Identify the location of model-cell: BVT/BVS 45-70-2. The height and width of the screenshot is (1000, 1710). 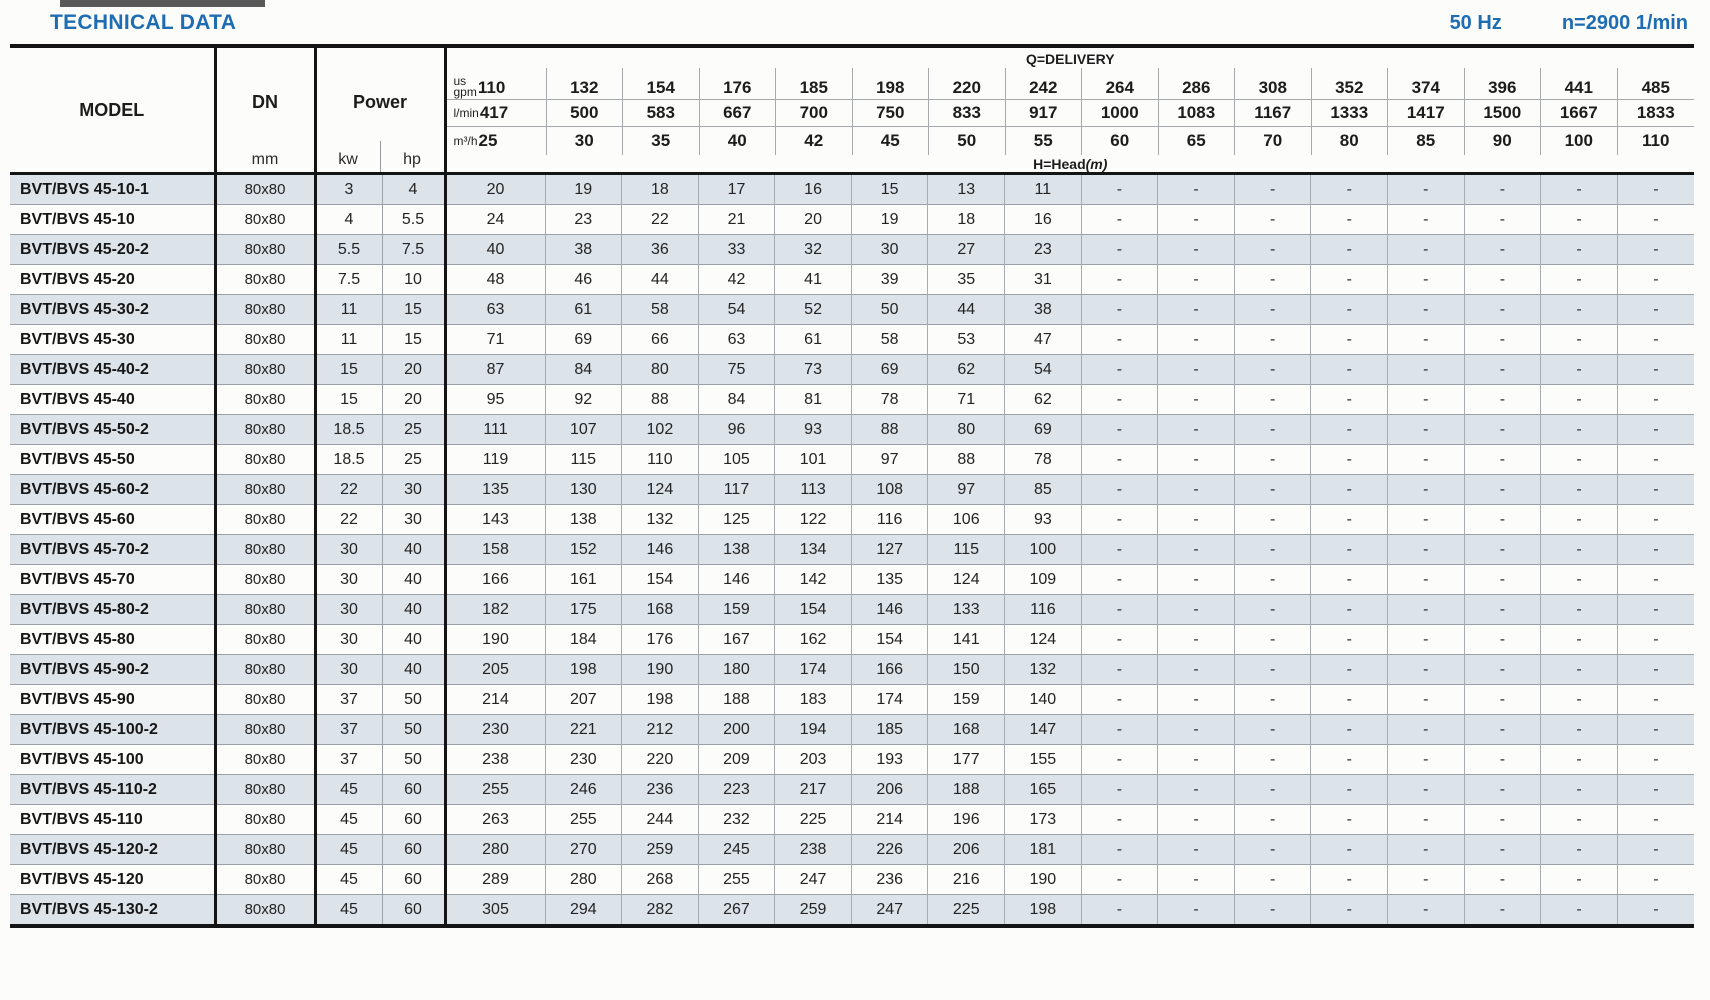
(113, 549).